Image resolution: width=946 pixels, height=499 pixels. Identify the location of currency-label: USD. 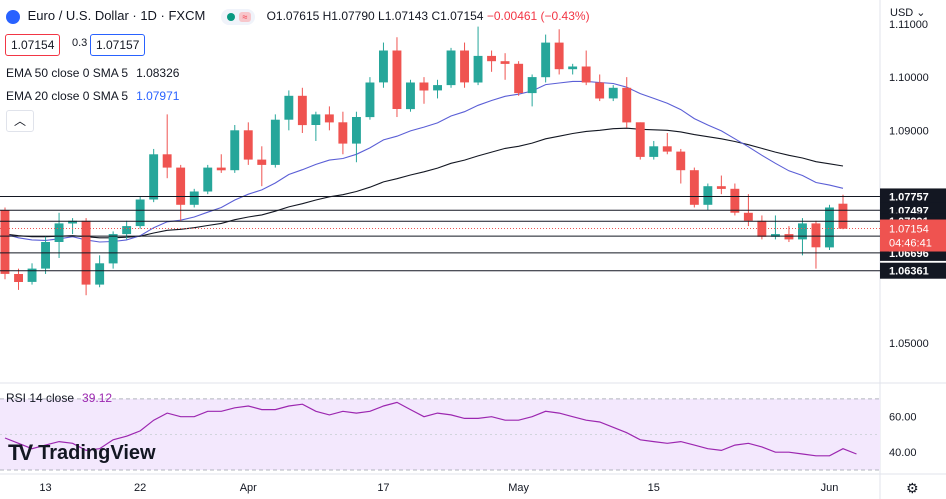
(902, 13).